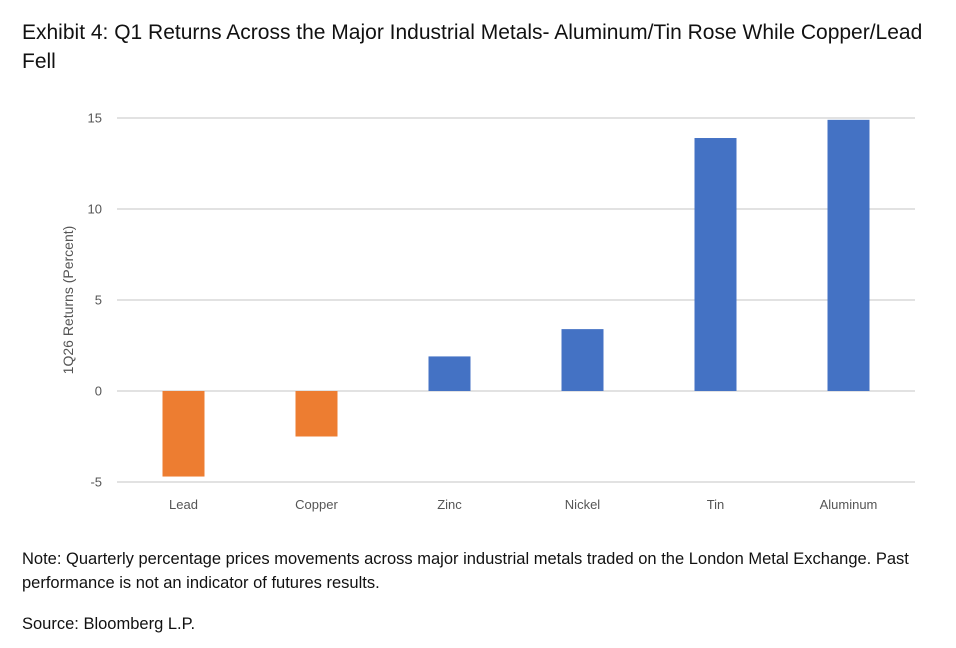 This screenshot has height=648, width=956. Describe the element at coordinates (95, 118) in the screenshot. I see `y-tick-label: 15` at that location.